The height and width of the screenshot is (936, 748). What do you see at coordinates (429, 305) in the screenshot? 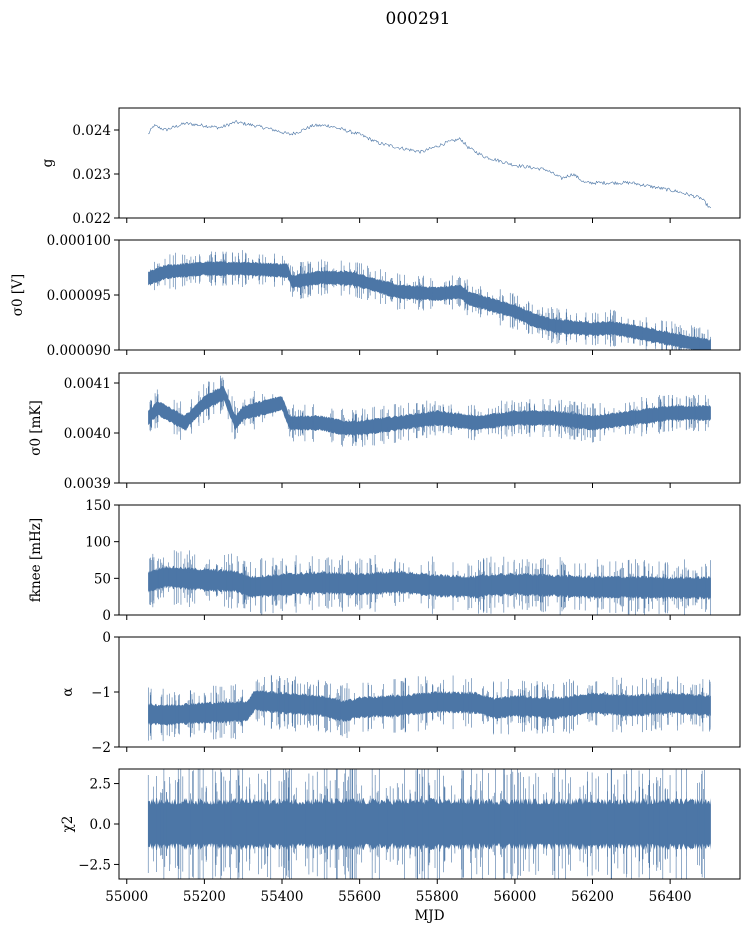
I see `series-band-sigma0-volts` at bounding box center [429, 305].